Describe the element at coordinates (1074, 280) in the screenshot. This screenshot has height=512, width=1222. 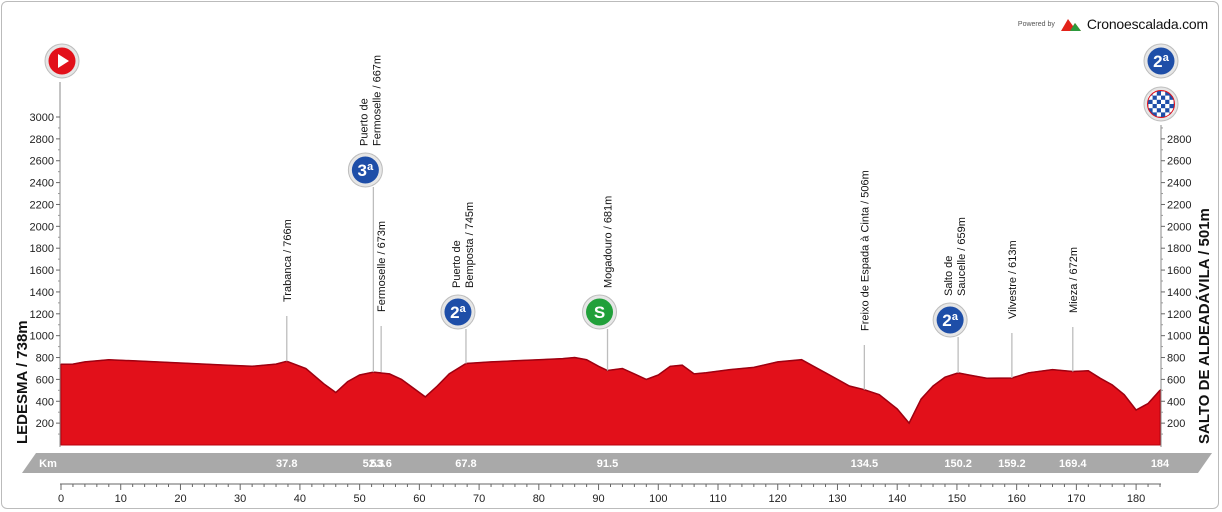
I see `checkpoint-label: Mieza / 672m` at that location.